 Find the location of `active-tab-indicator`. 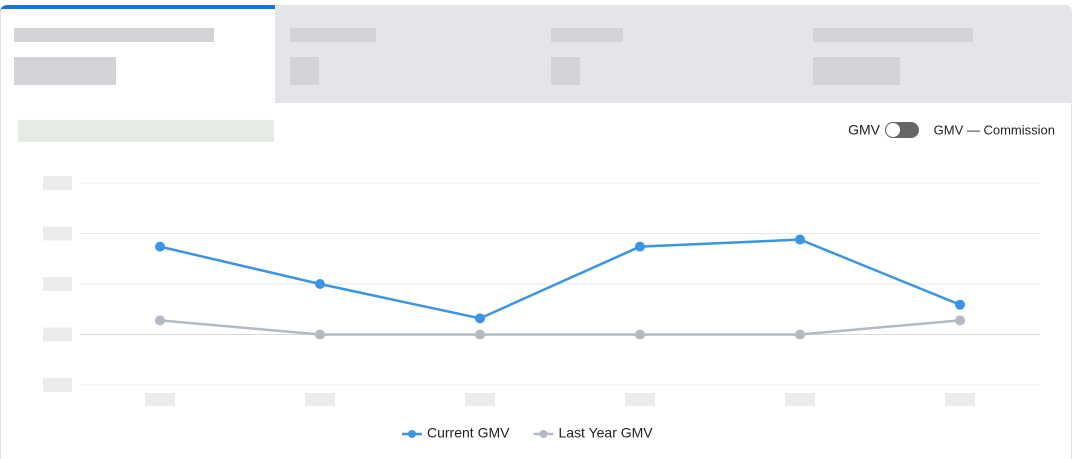

active-tab-indicator is located at coordinates (137, 9).